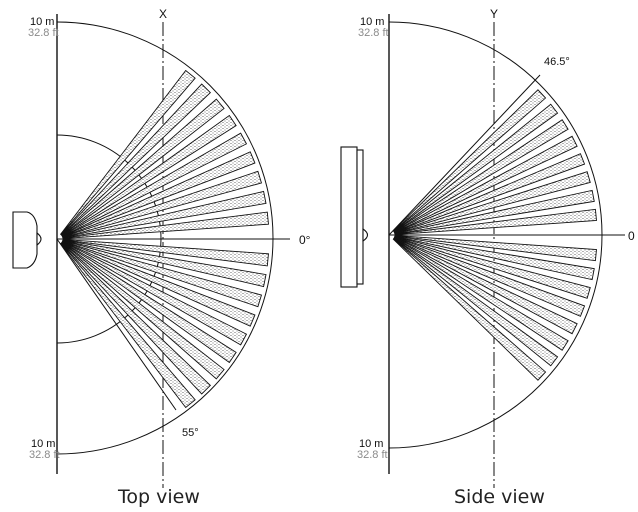 This screenshot has width=638, height=512. What do you see at coordinates (42, 22) in the screenshot?
I see `top-view-range-top-m: 10 m` at bounding box center [42, 22].